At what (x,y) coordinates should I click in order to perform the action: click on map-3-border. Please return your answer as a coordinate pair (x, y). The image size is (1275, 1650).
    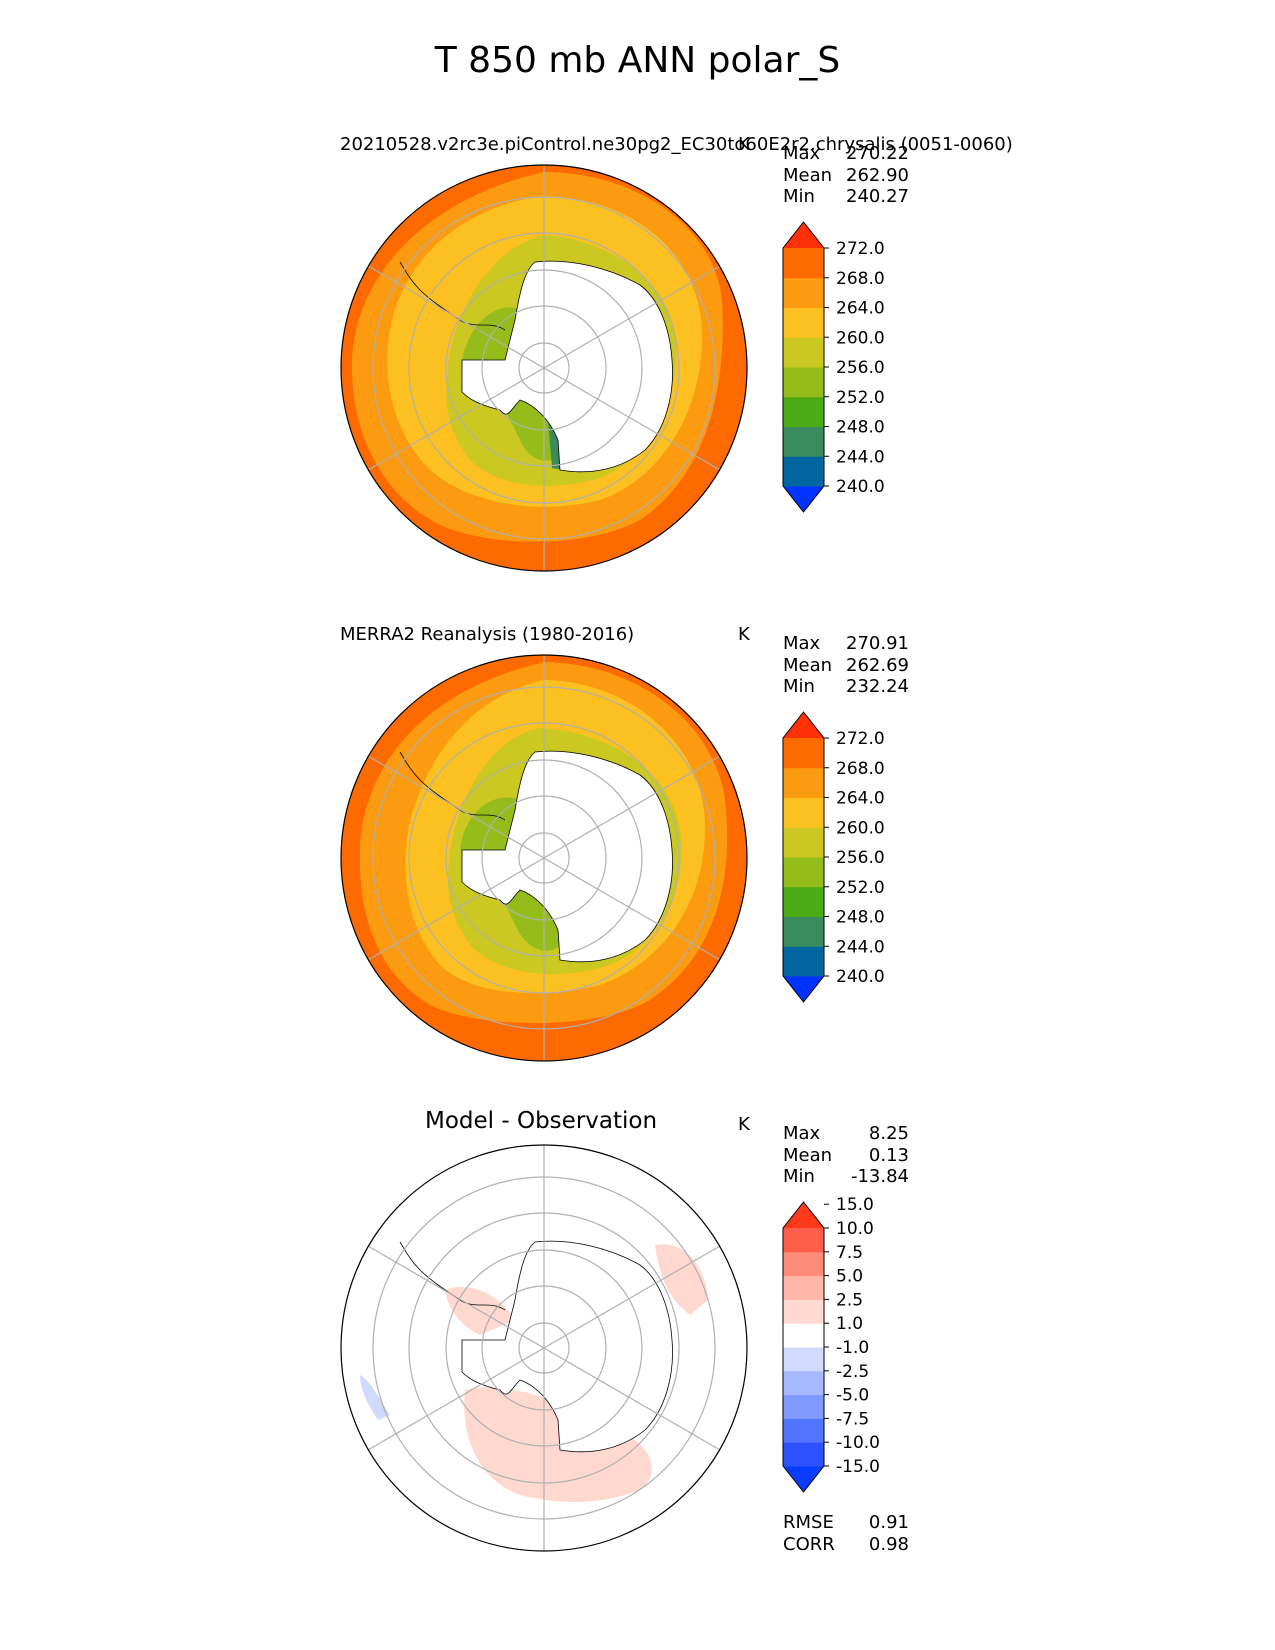
    Looking at the image, I should click on (544, 1348).